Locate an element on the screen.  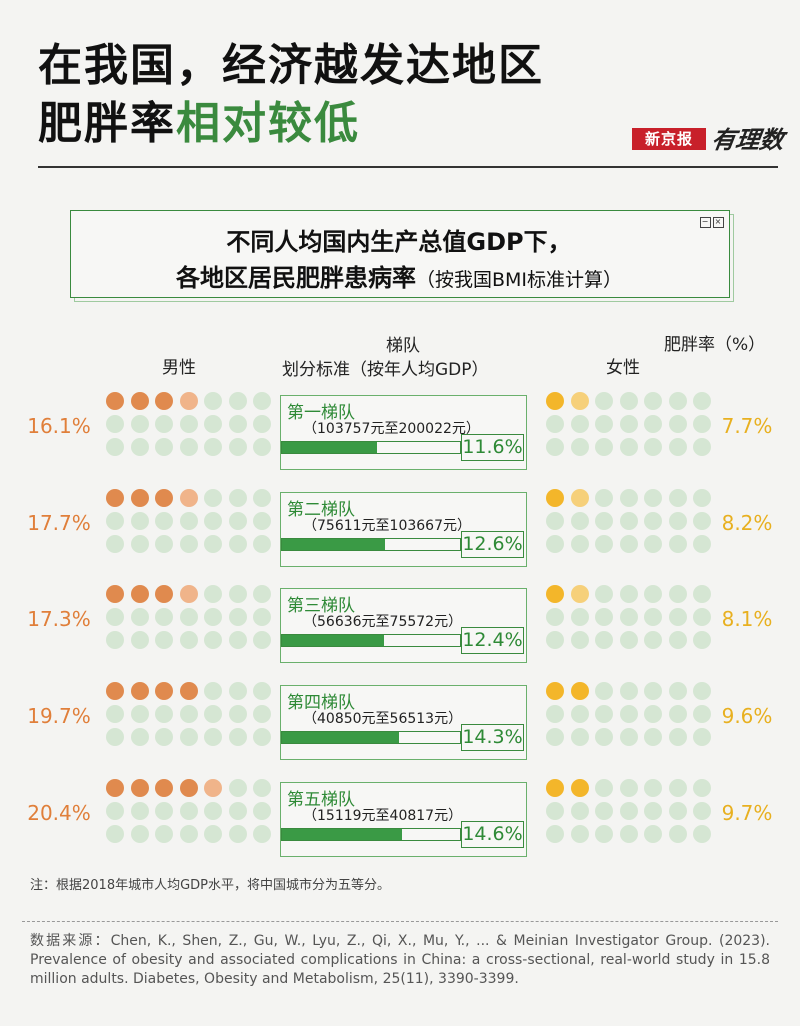
subtitle-box is located at coordinates (400, 254).